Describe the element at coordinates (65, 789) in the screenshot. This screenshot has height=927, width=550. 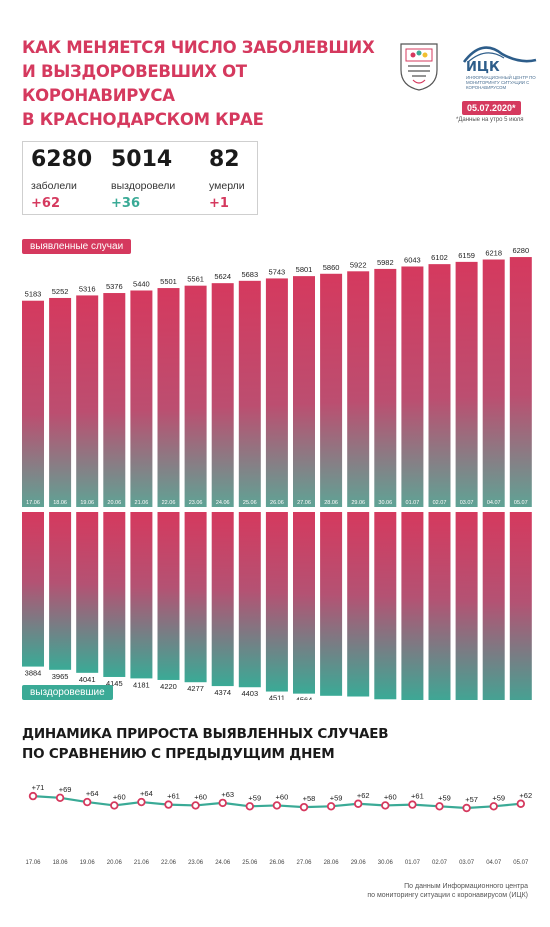
I see `trend-value-label: +69` at that location.